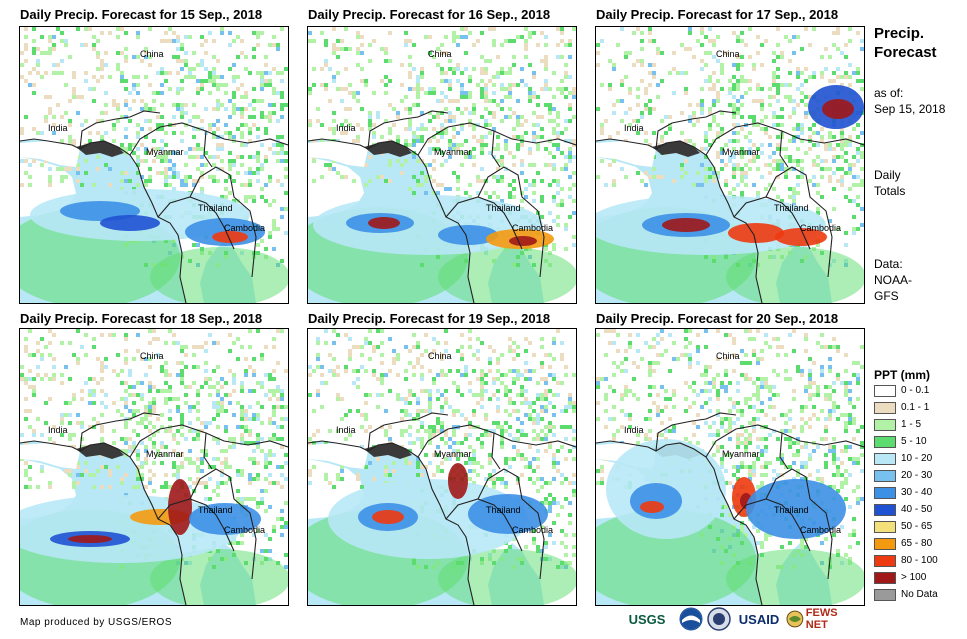  Describe the element at coordinates (889, 93) in the screenshot. I see `sidebar-asof-label: as of:` at that location.